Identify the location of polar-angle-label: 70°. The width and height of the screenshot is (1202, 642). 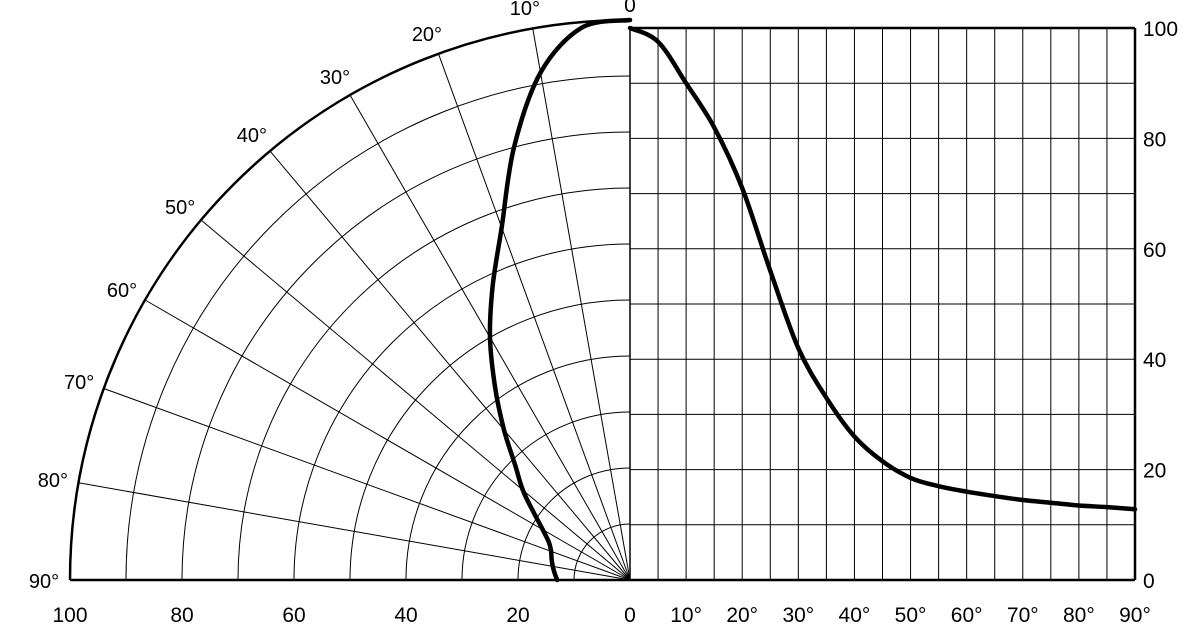
(79, 383).